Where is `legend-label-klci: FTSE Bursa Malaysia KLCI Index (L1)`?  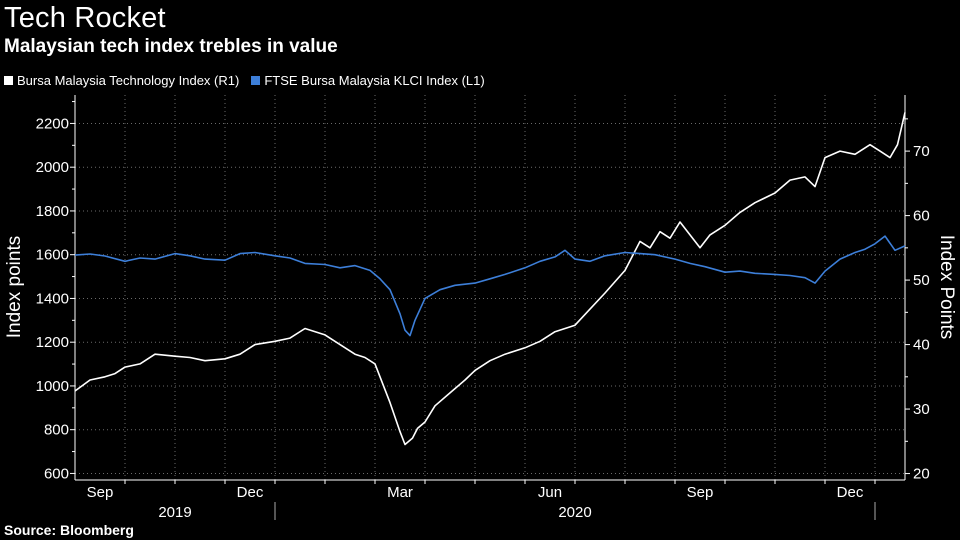
legend-label-klci: FTSE Bursa Malaysia KLCI Index (L1) is located at coordinates (374, 80).